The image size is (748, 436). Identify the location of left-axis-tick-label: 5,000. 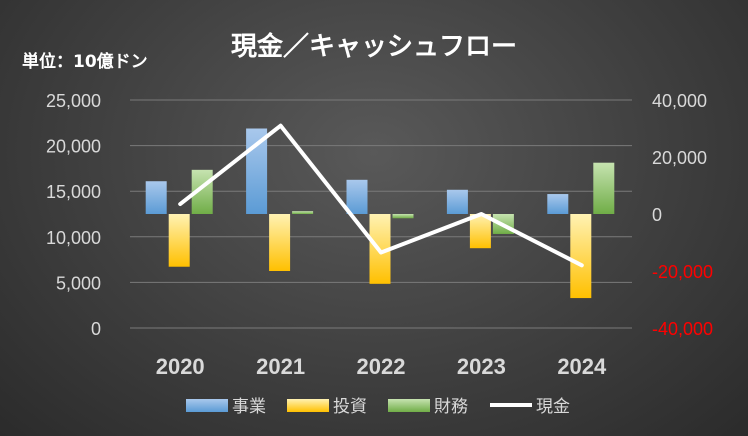
(78, 283).